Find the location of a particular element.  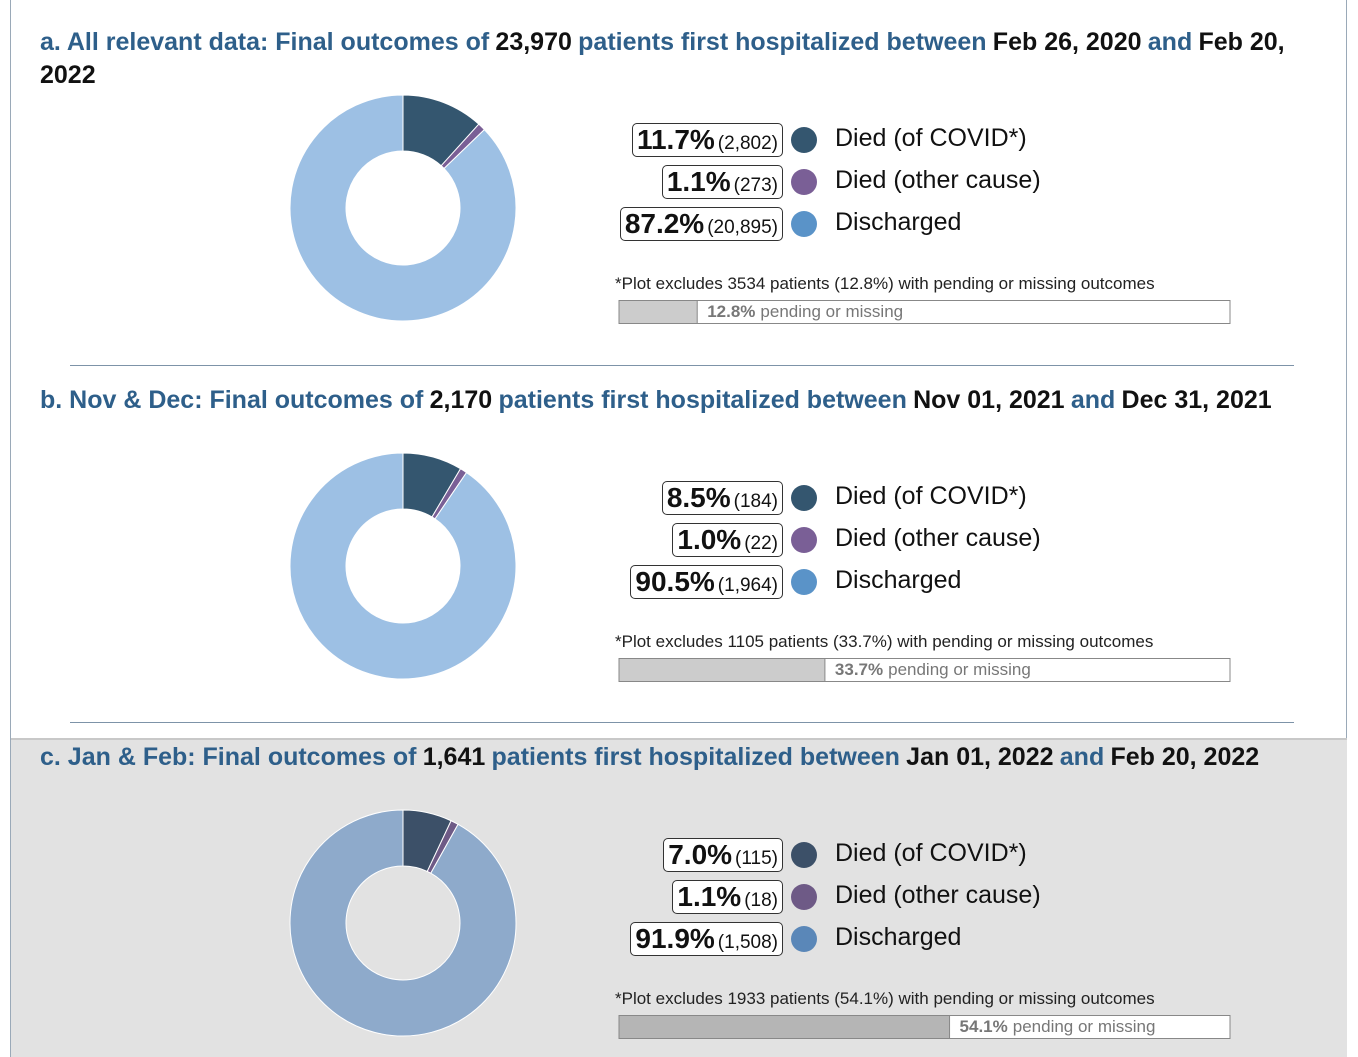

legend-row: 90.5% (1,964) Discharged is located at coordinates (840, 582).